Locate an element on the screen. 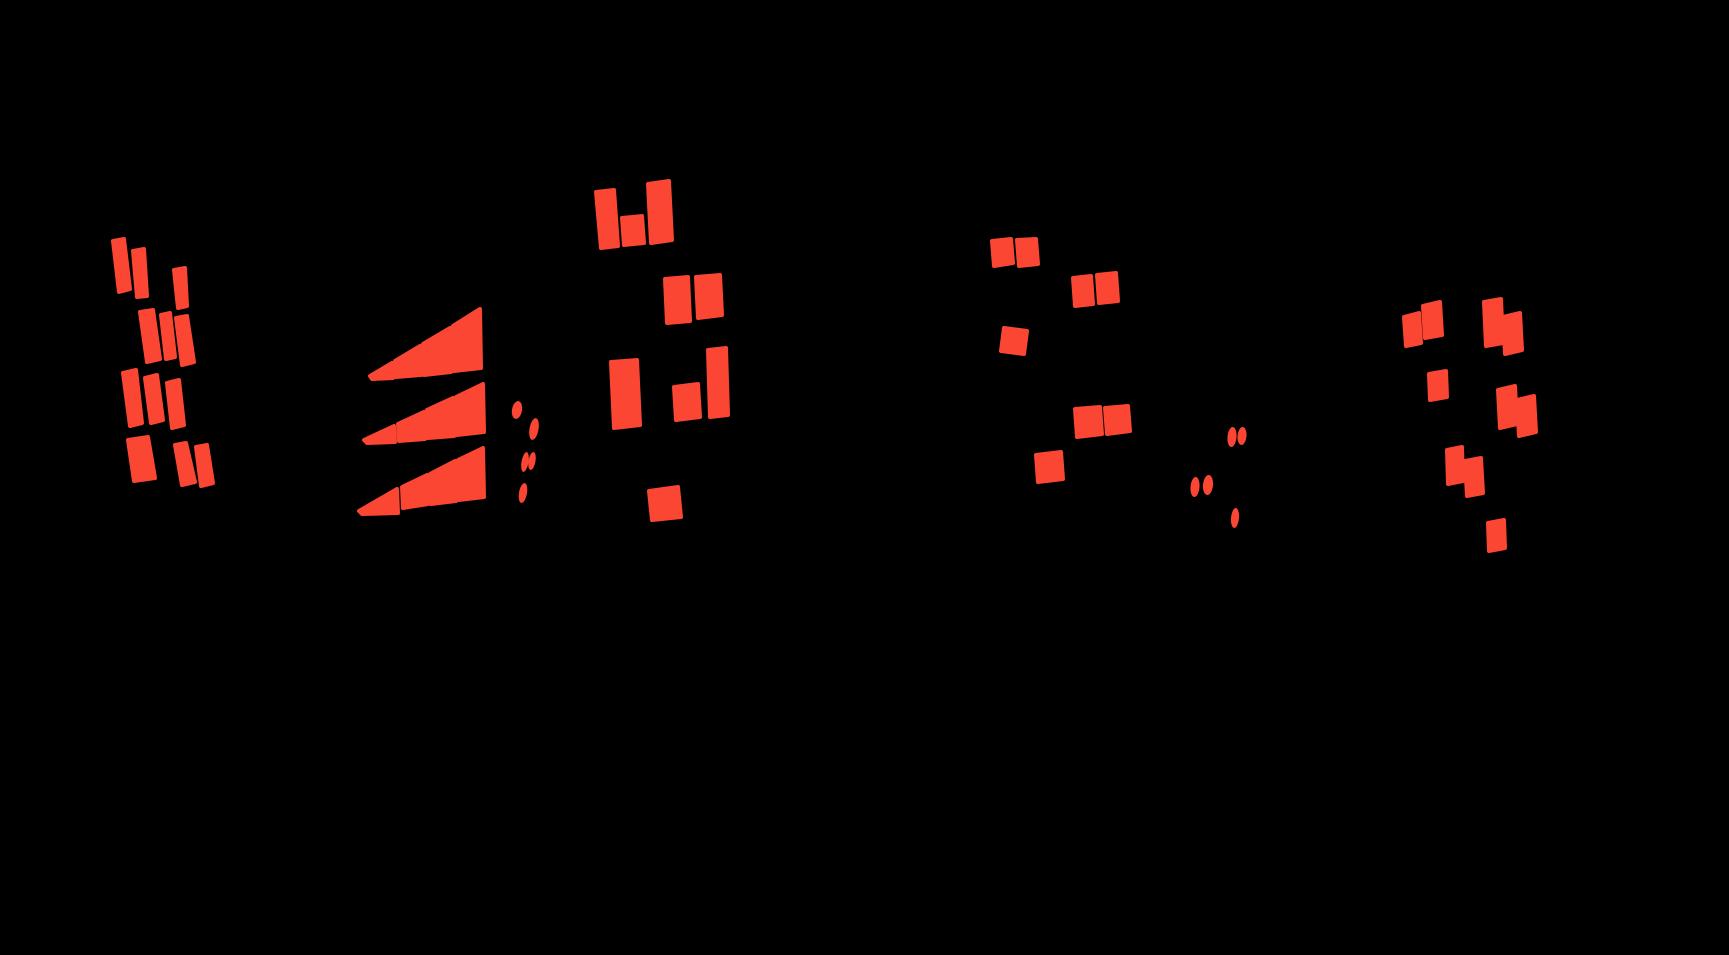 The image size is (1729, 955). building-5-windows is located at coordinates (1470, 425).